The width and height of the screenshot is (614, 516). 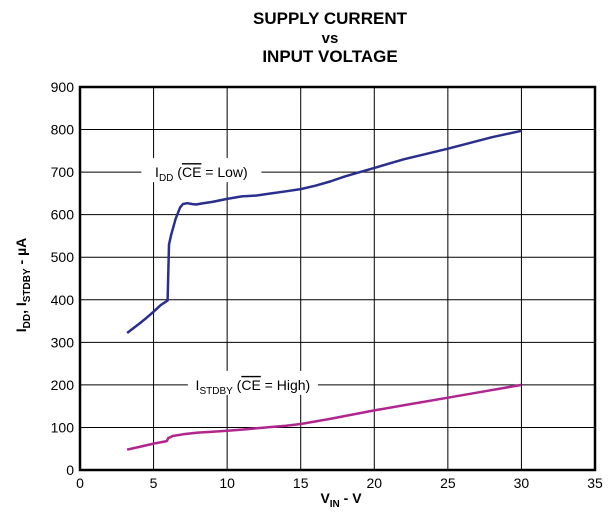 I want to click on x-axis-label-sub: IN, so click(x=335, y=504).